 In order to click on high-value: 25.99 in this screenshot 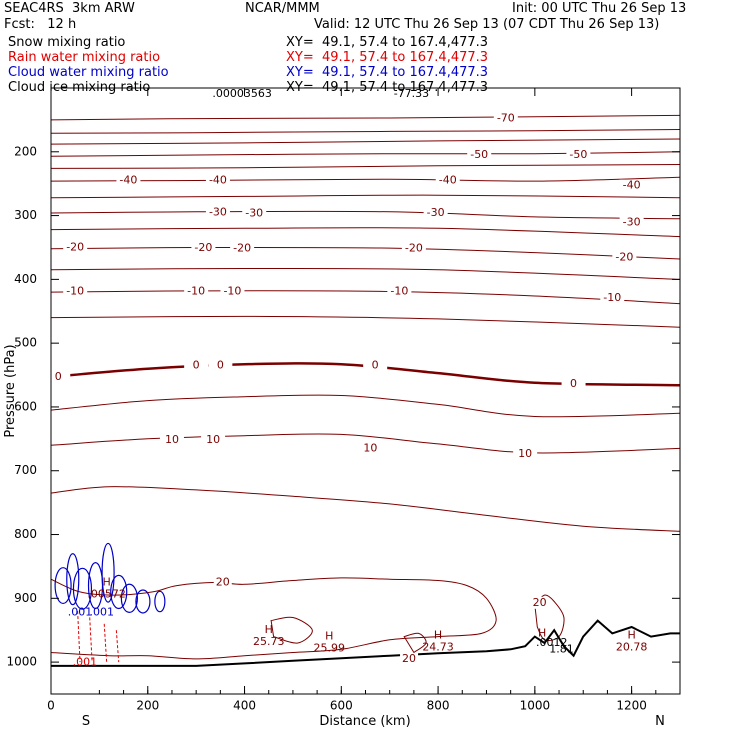, I will do `click(329, 648)`.